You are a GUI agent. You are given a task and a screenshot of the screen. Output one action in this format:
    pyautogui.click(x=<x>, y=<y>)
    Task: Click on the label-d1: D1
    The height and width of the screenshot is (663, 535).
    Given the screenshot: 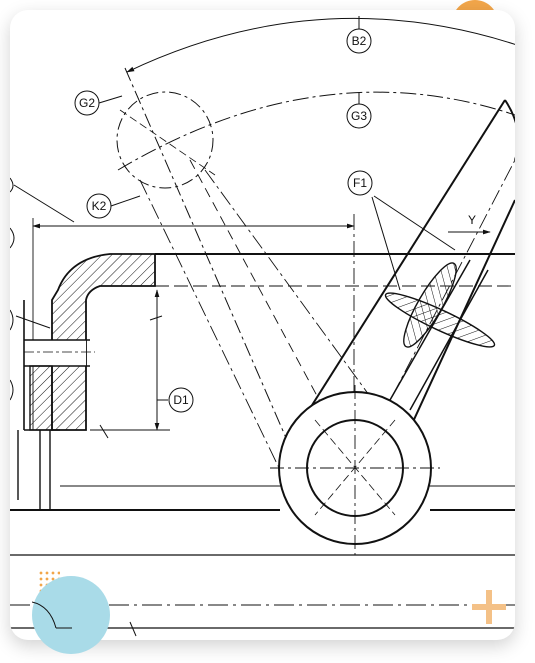 What is the action you would take?
    pyautogui.click(x=181, y=400)
    